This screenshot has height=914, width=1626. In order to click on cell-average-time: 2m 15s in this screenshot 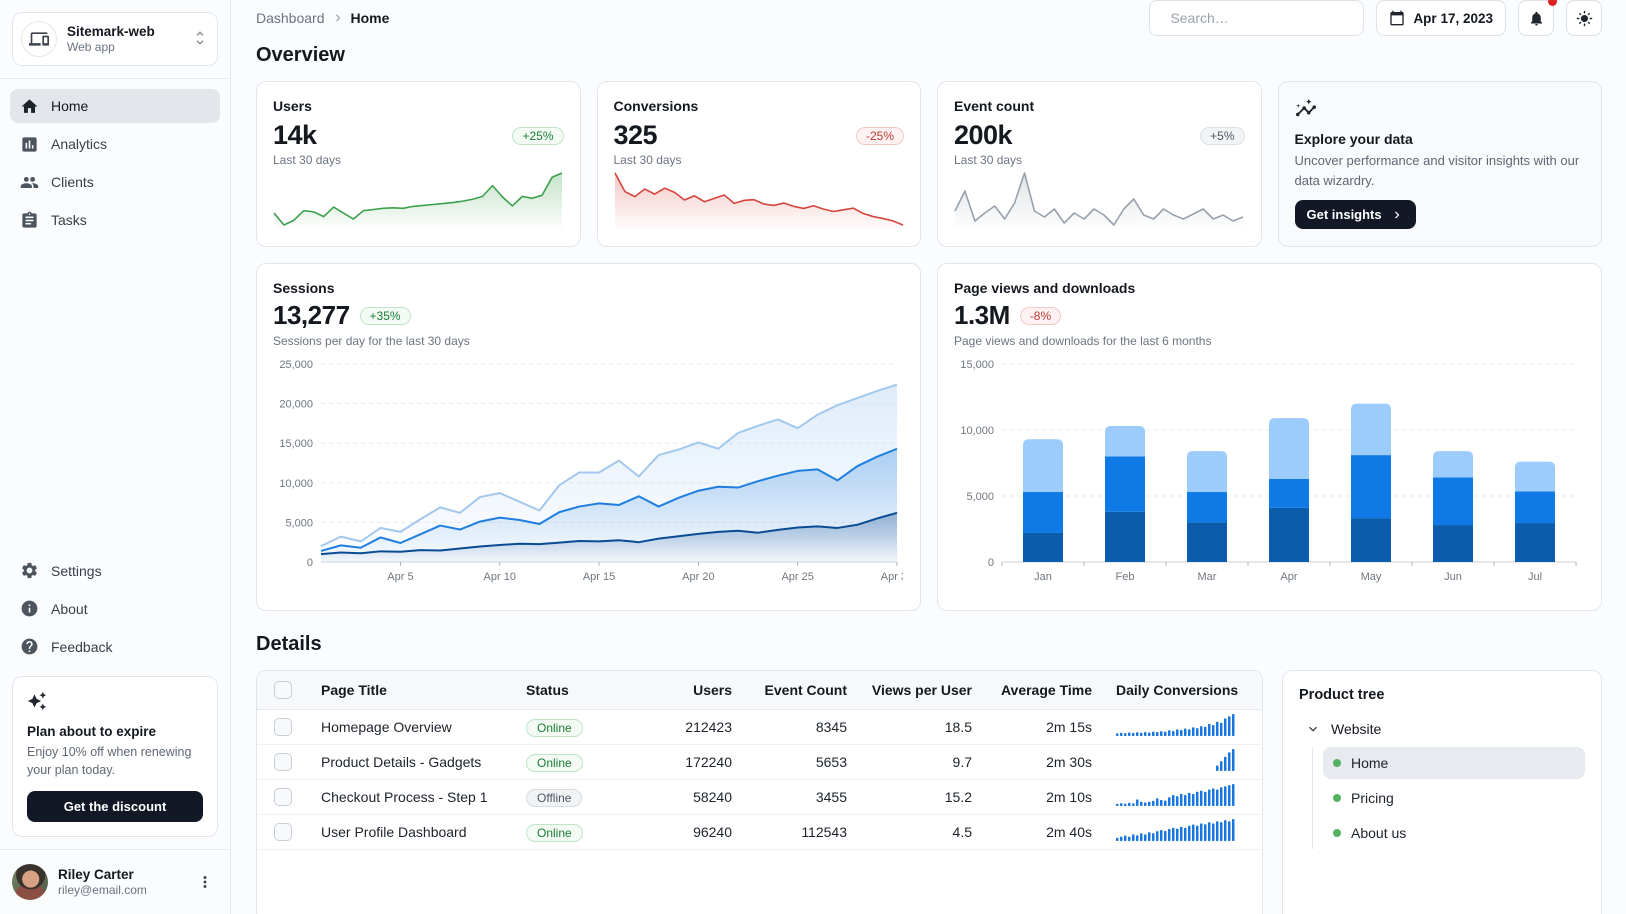, I will do `click(1044, 727)`.